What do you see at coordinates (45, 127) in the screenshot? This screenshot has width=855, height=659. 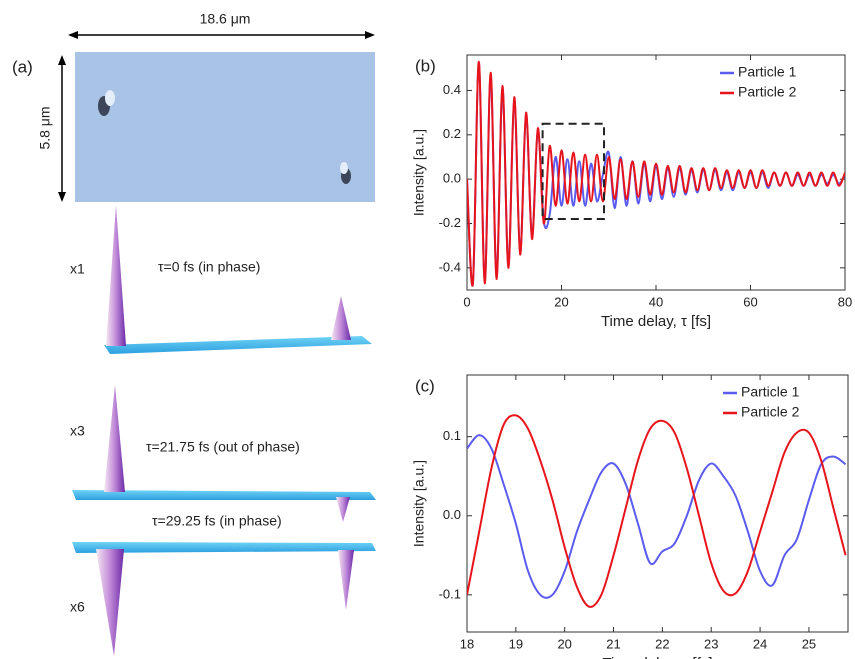 I see `height-label: 5.8 μm` at bounding box center [45, 127].